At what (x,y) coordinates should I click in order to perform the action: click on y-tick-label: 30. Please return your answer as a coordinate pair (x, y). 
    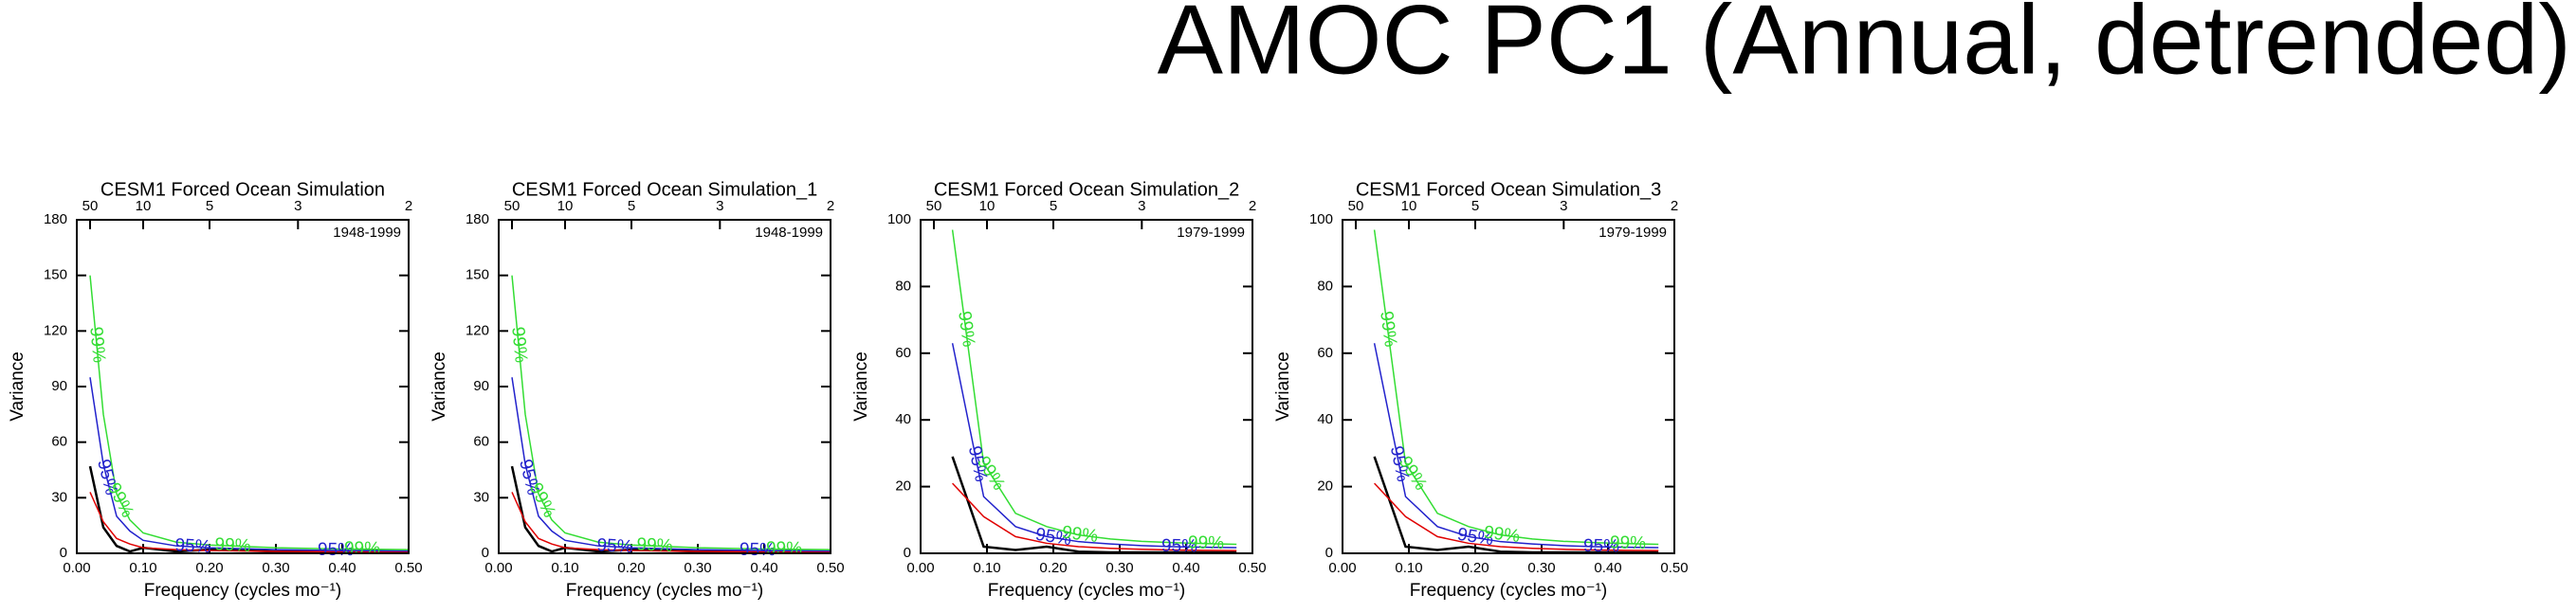
    Looking at the image, I should click on (59, 497).